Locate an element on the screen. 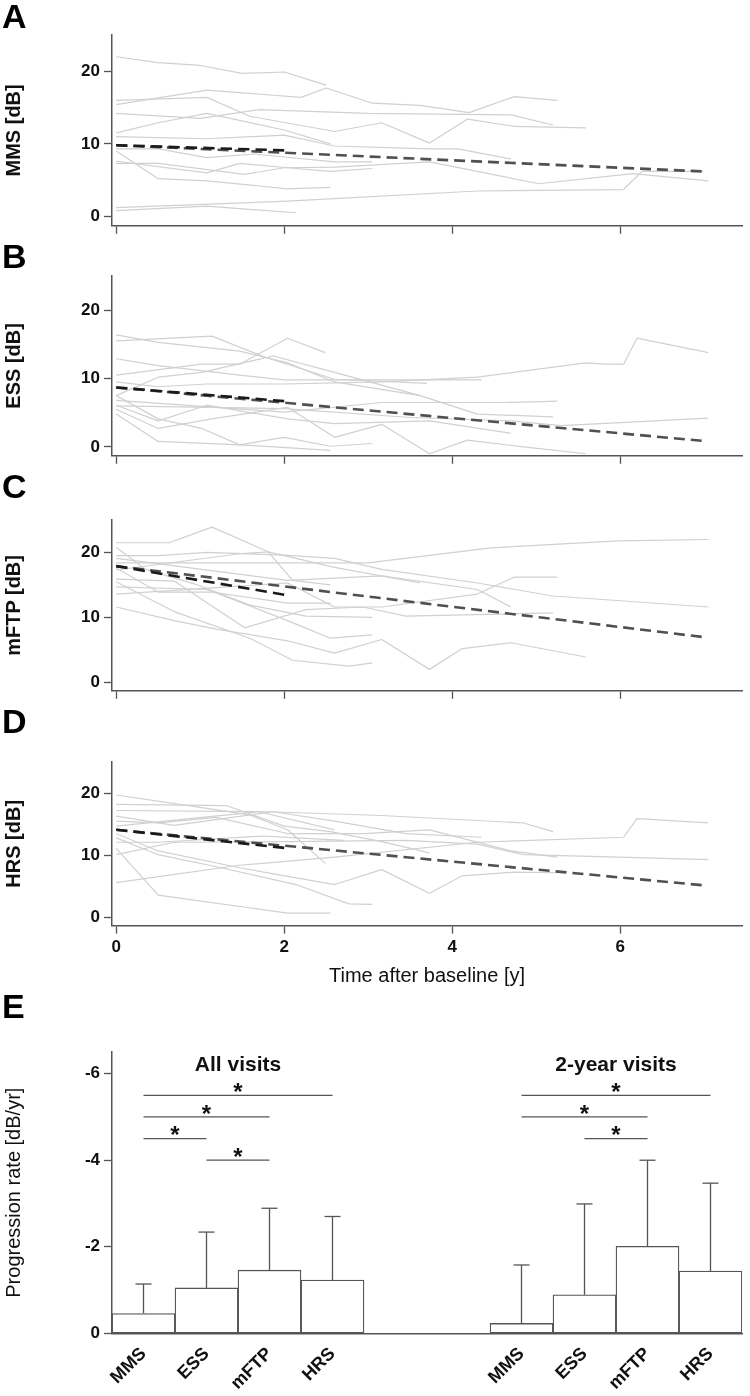  y-axis-title: mFTP [dB] is located at coordinates (12, 605).